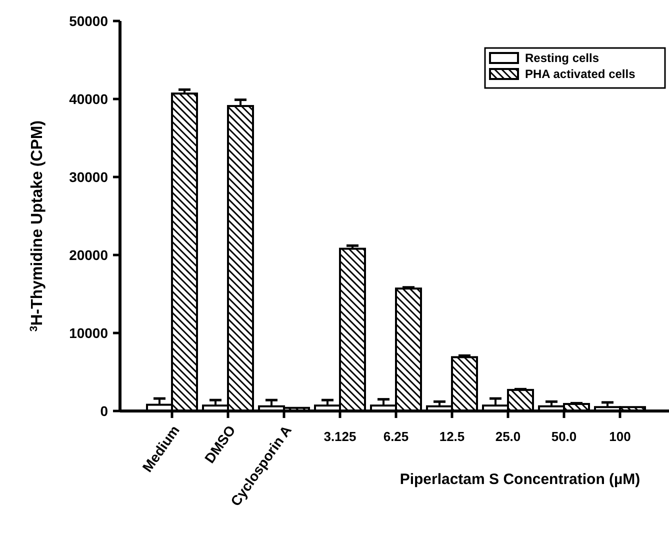  Describe the element at coordinates (88, 332) in the screenshot. I see `y-tick-label: 10000` at that location.